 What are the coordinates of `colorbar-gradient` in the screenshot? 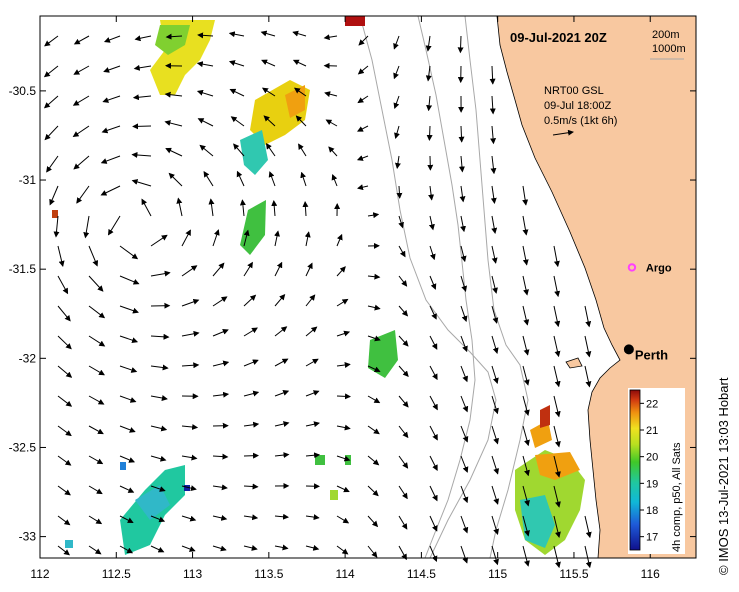 It's located at (635, 470).